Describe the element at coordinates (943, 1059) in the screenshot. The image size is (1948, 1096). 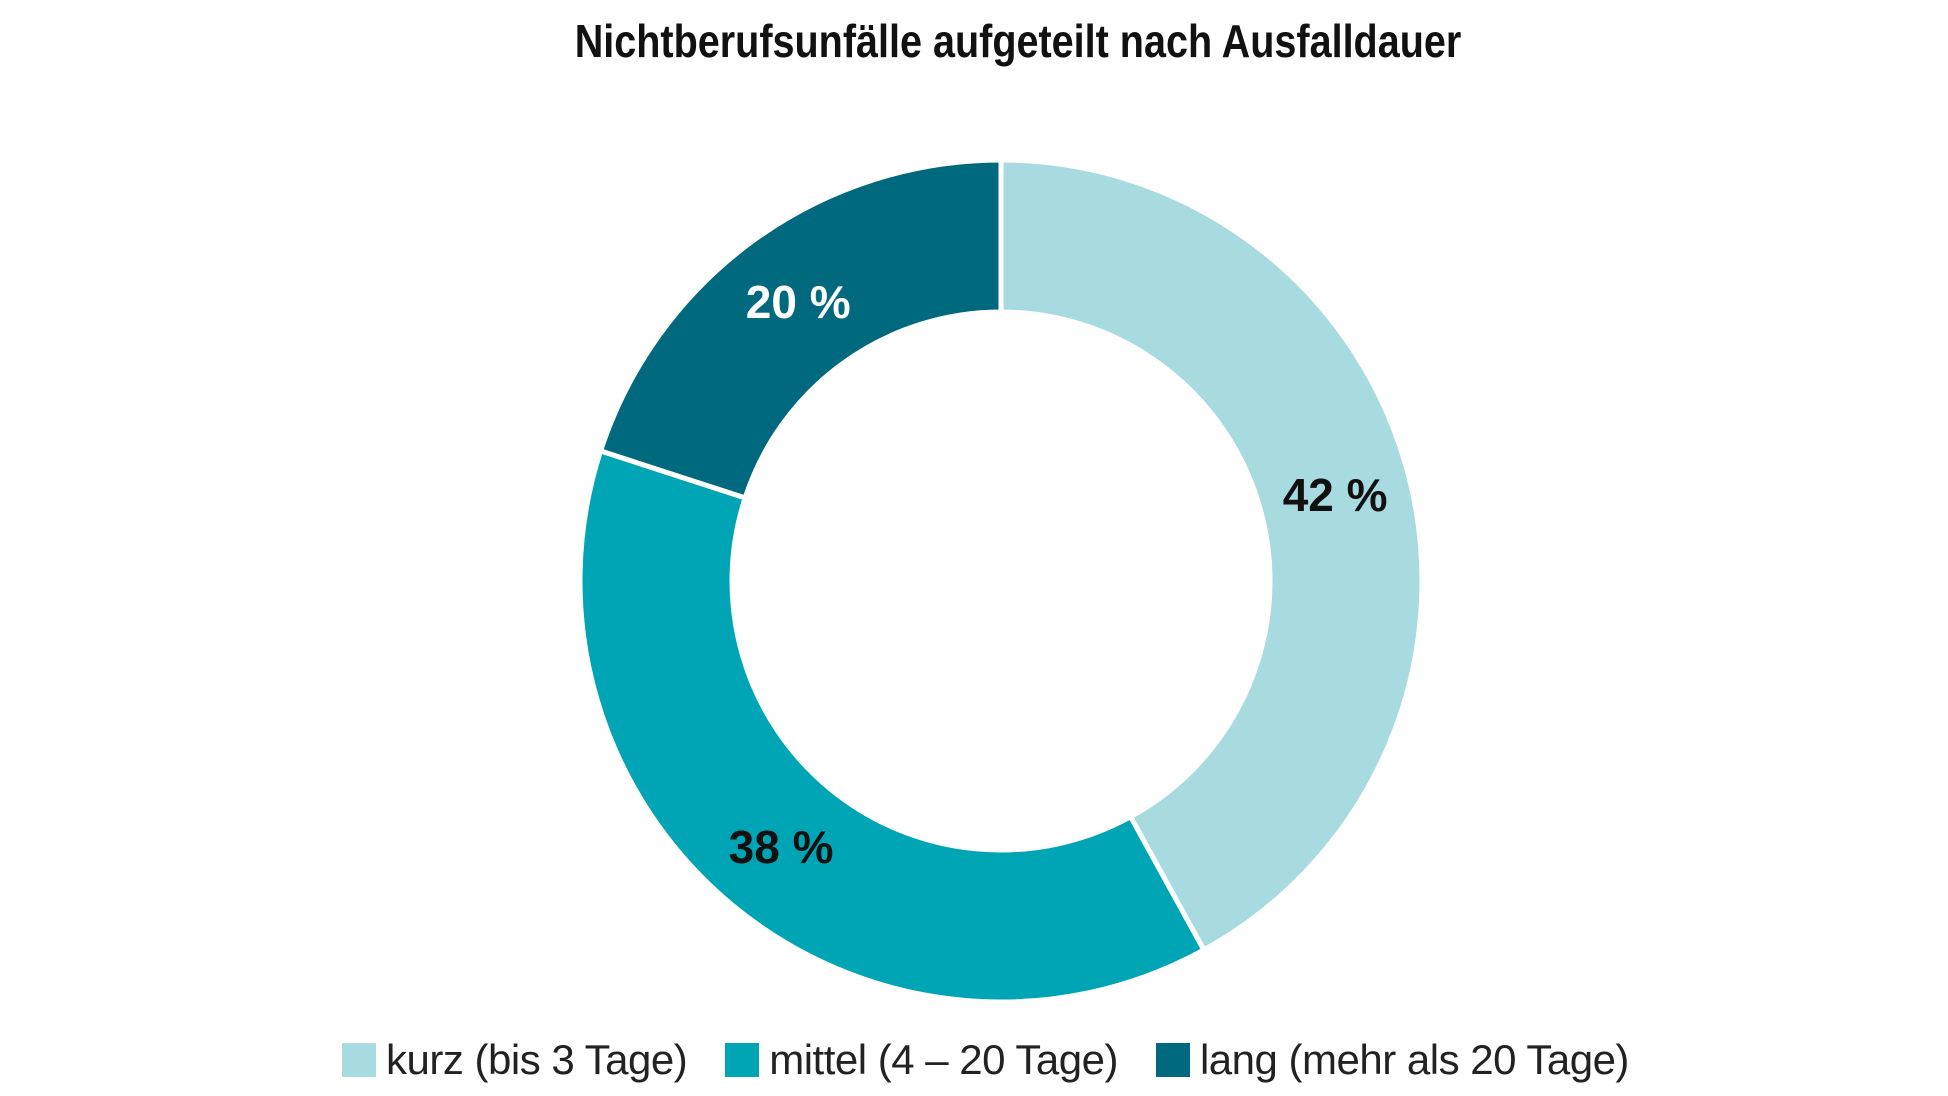
I see `legend-label-mittel: mittel (4 – 20 Tage)` at that location.